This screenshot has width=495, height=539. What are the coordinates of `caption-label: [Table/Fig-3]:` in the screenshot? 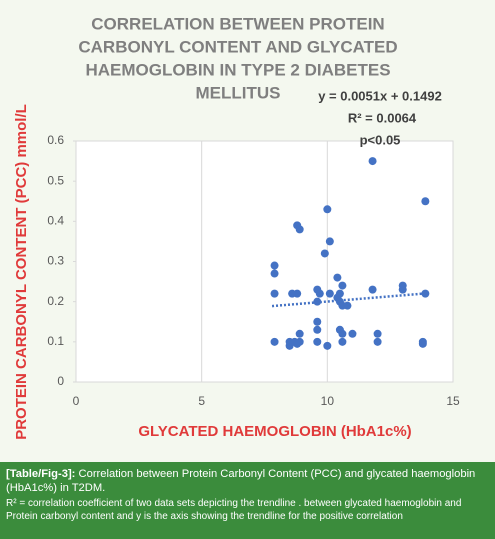 It's located at (41, 474).